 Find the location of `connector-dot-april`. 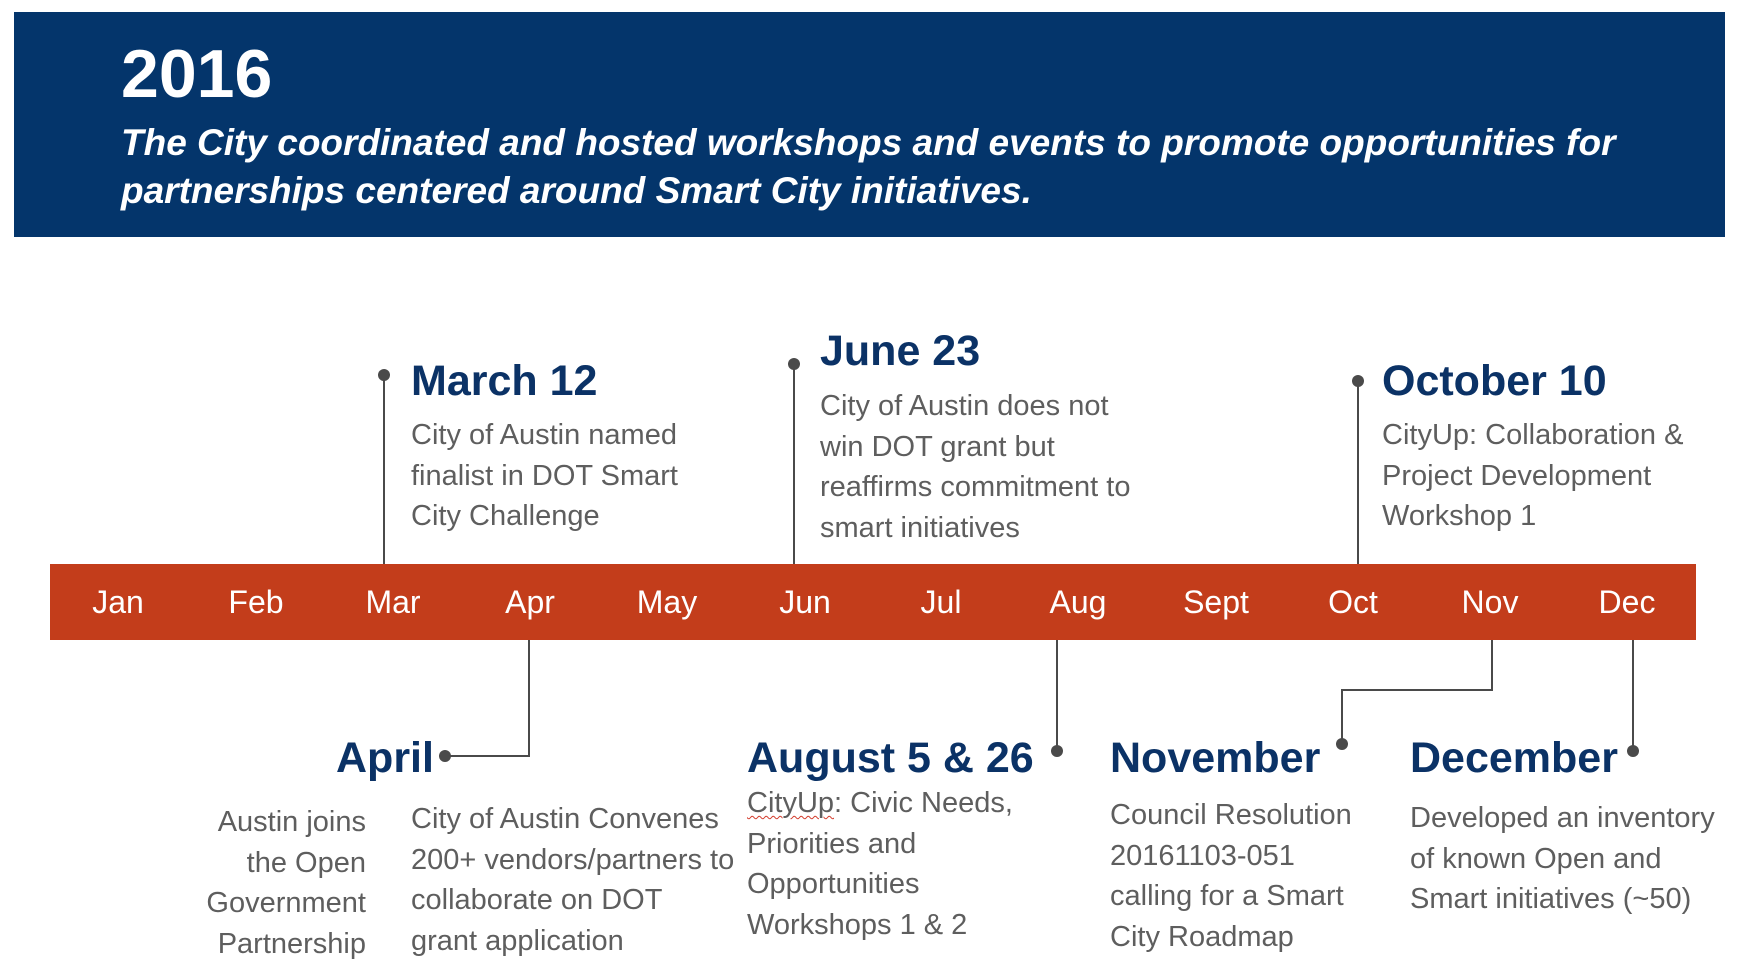

connector-dot-april is located at coordinates (445, 756).